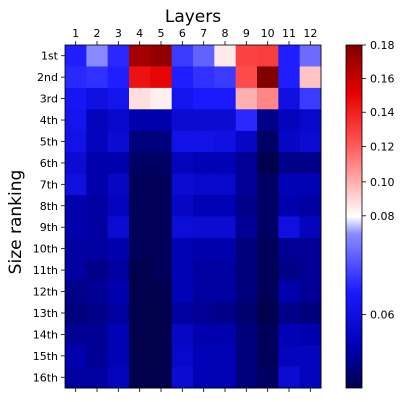  I want to click on y-tick-label: 8th, so click(49, 206).